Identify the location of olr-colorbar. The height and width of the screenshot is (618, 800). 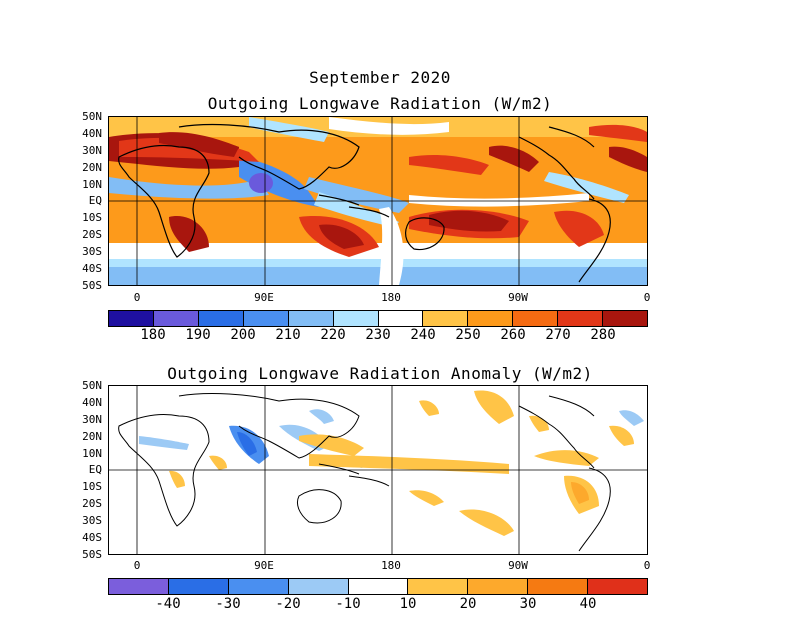
(378, 318).